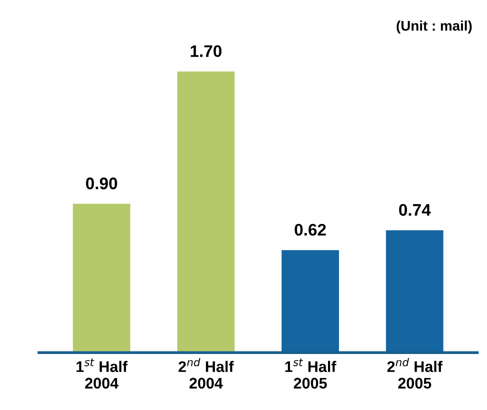 The height and width of the screenshot is (410, 487). Describe the element at coordinates (102, 184) in the screenshot. I see `data-label: 0.90` at that location.